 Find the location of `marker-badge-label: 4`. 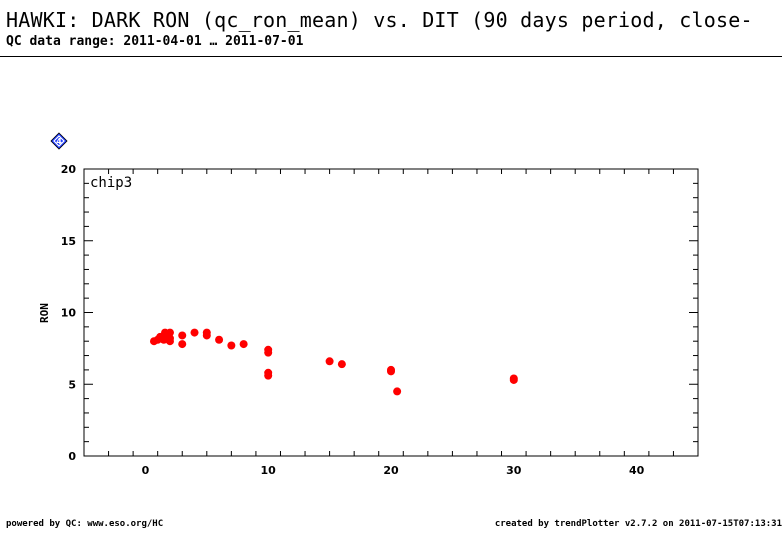

marker-badge-label: 4 is located at coordinates (59, 141).